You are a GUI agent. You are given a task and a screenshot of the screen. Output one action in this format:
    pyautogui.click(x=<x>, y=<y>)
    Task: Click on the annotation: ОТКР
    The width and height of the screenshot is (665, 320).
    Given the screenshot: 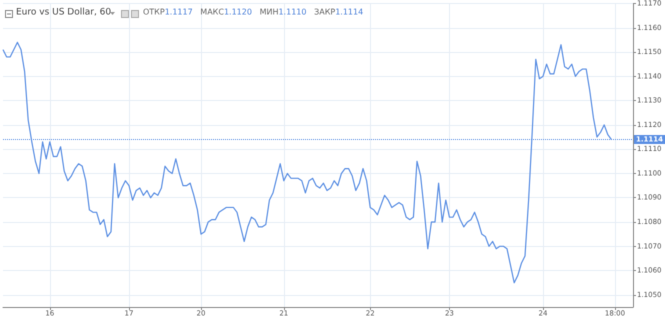 What is the action you would take?
    pyautogui.click(x=154, y=12)
    